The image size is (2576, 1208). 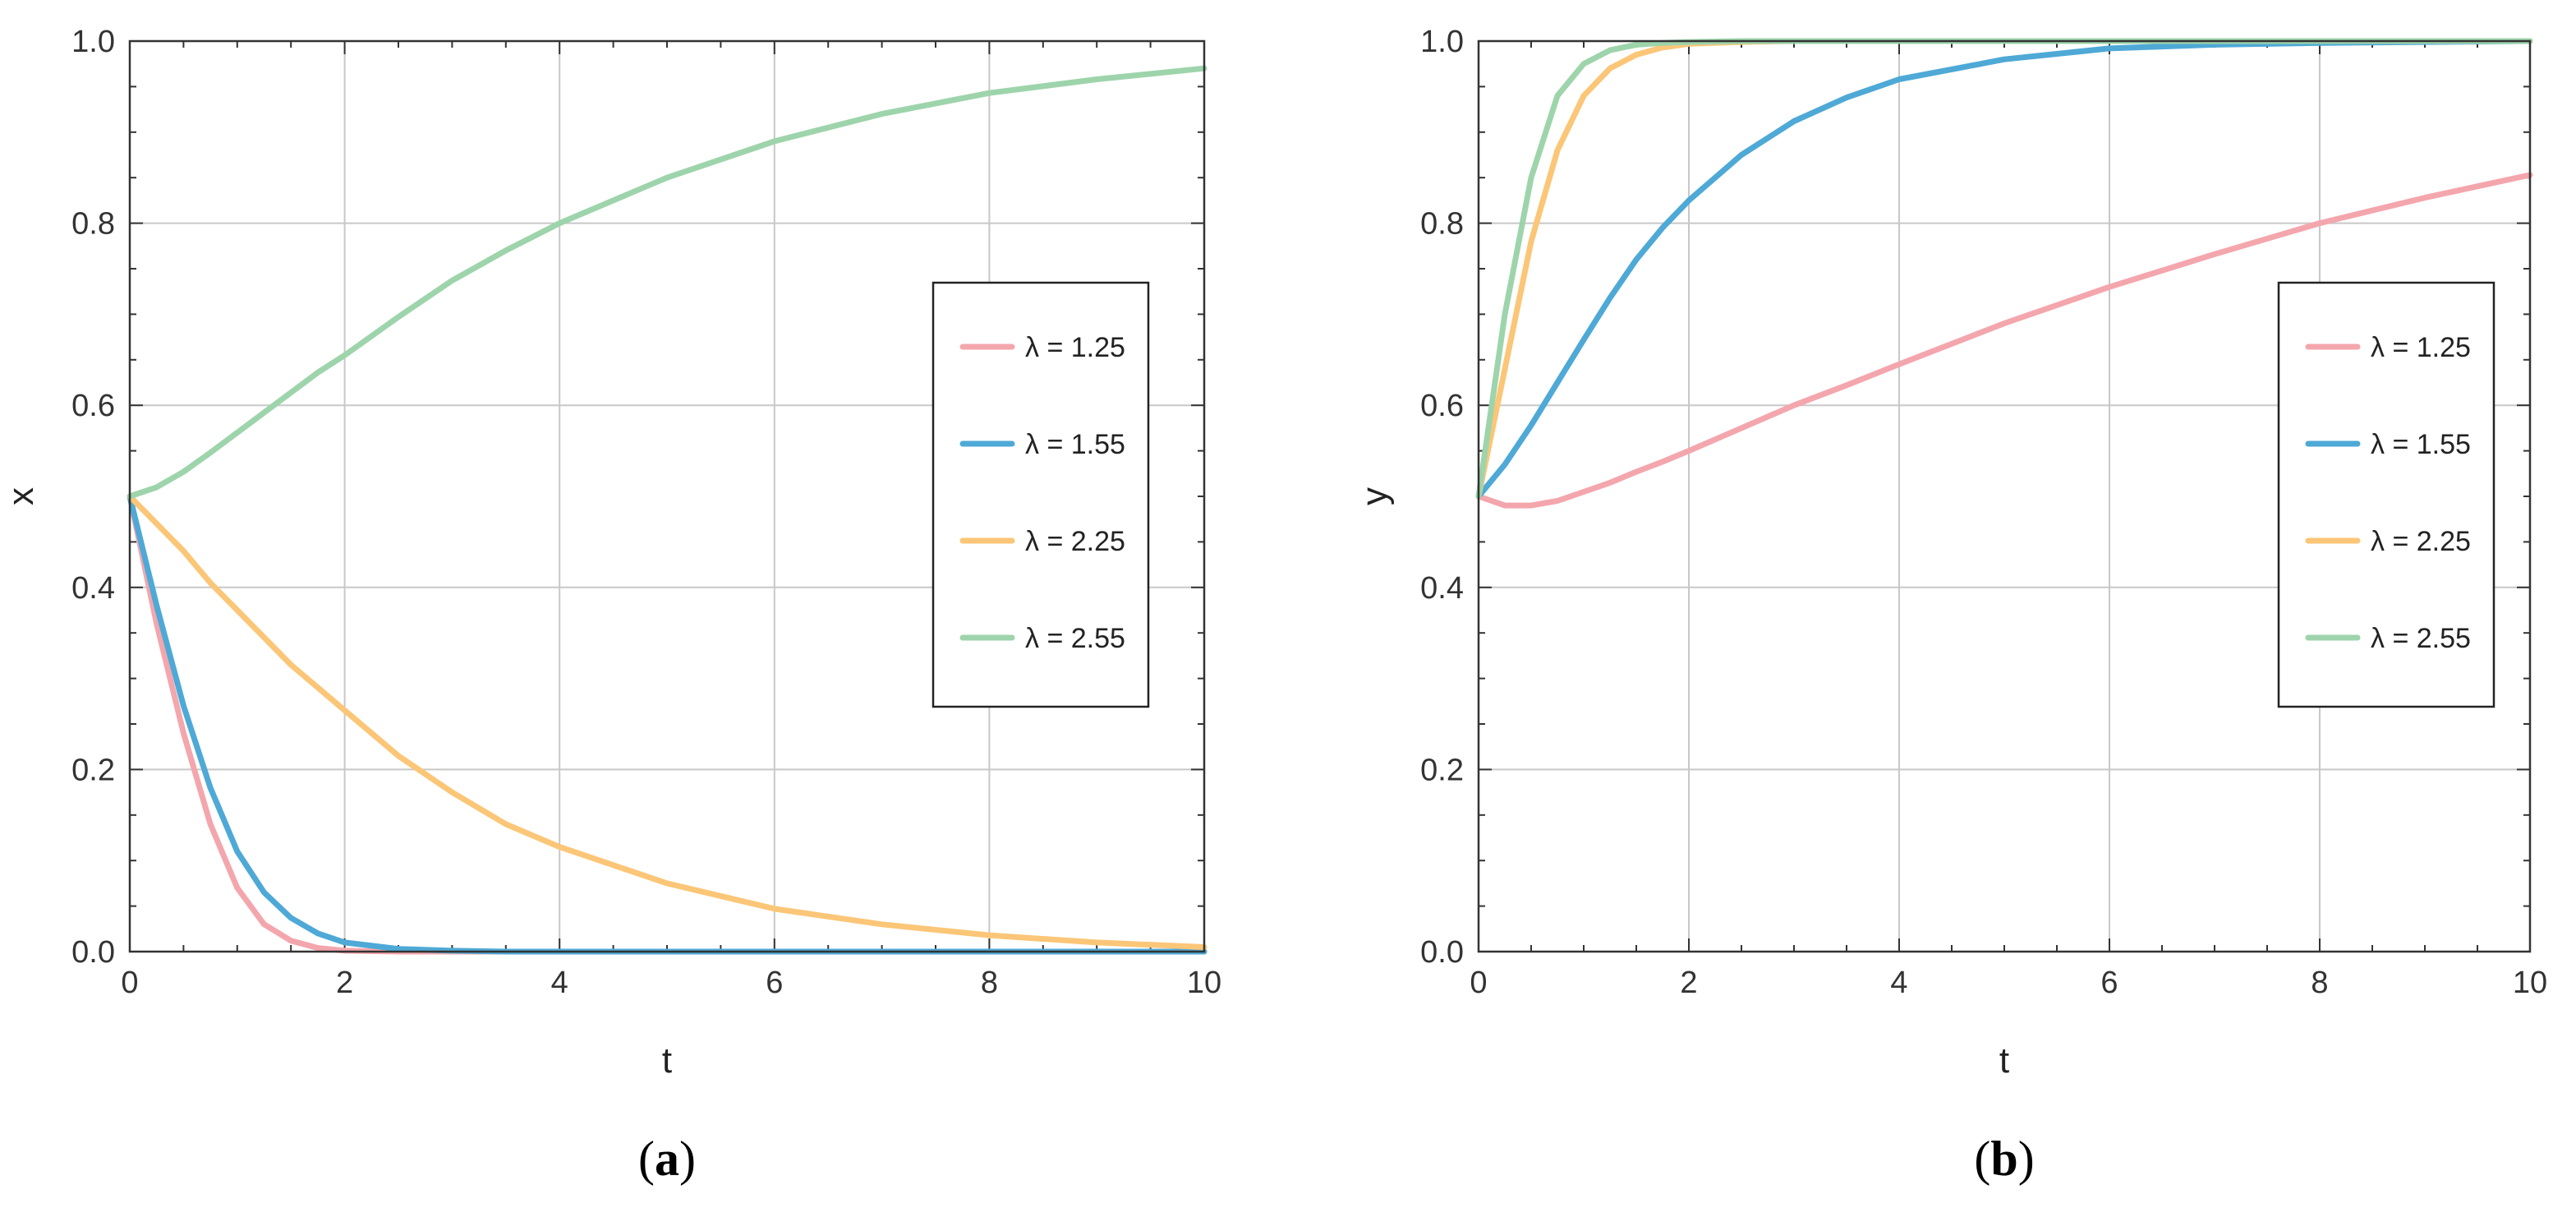 I want to click on panel-letter: b, so click(x=2003, y=1159).